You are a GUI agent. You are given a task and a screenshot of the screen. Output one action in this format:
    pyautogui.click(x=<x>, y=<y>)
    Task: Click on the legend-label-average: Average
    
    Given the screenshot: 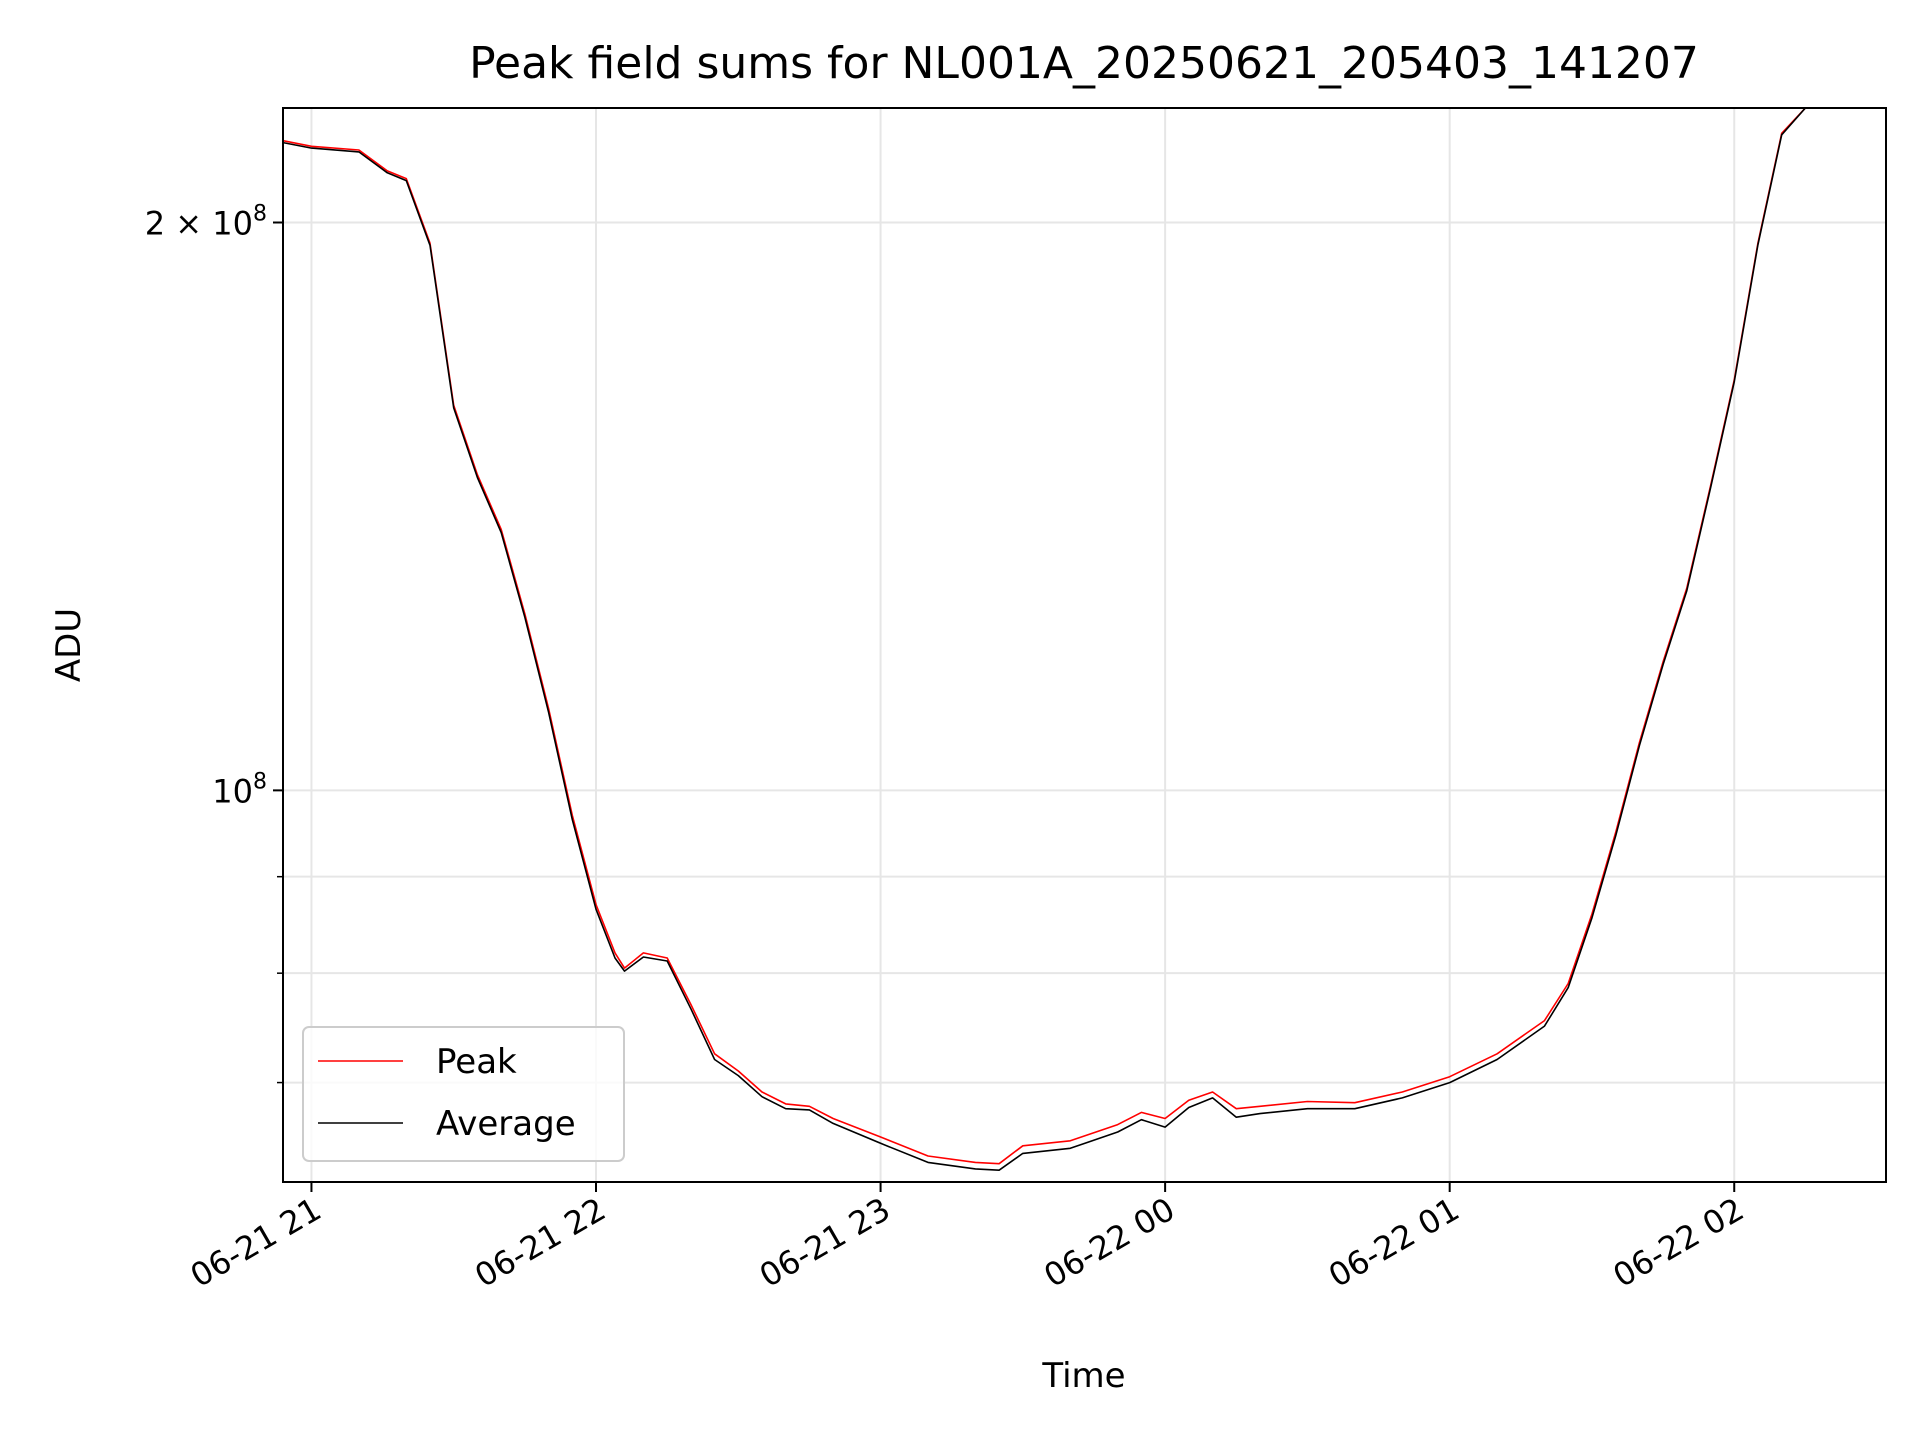 What is the action you would take?
    pyautogui.click(x=506, y=1124)
    